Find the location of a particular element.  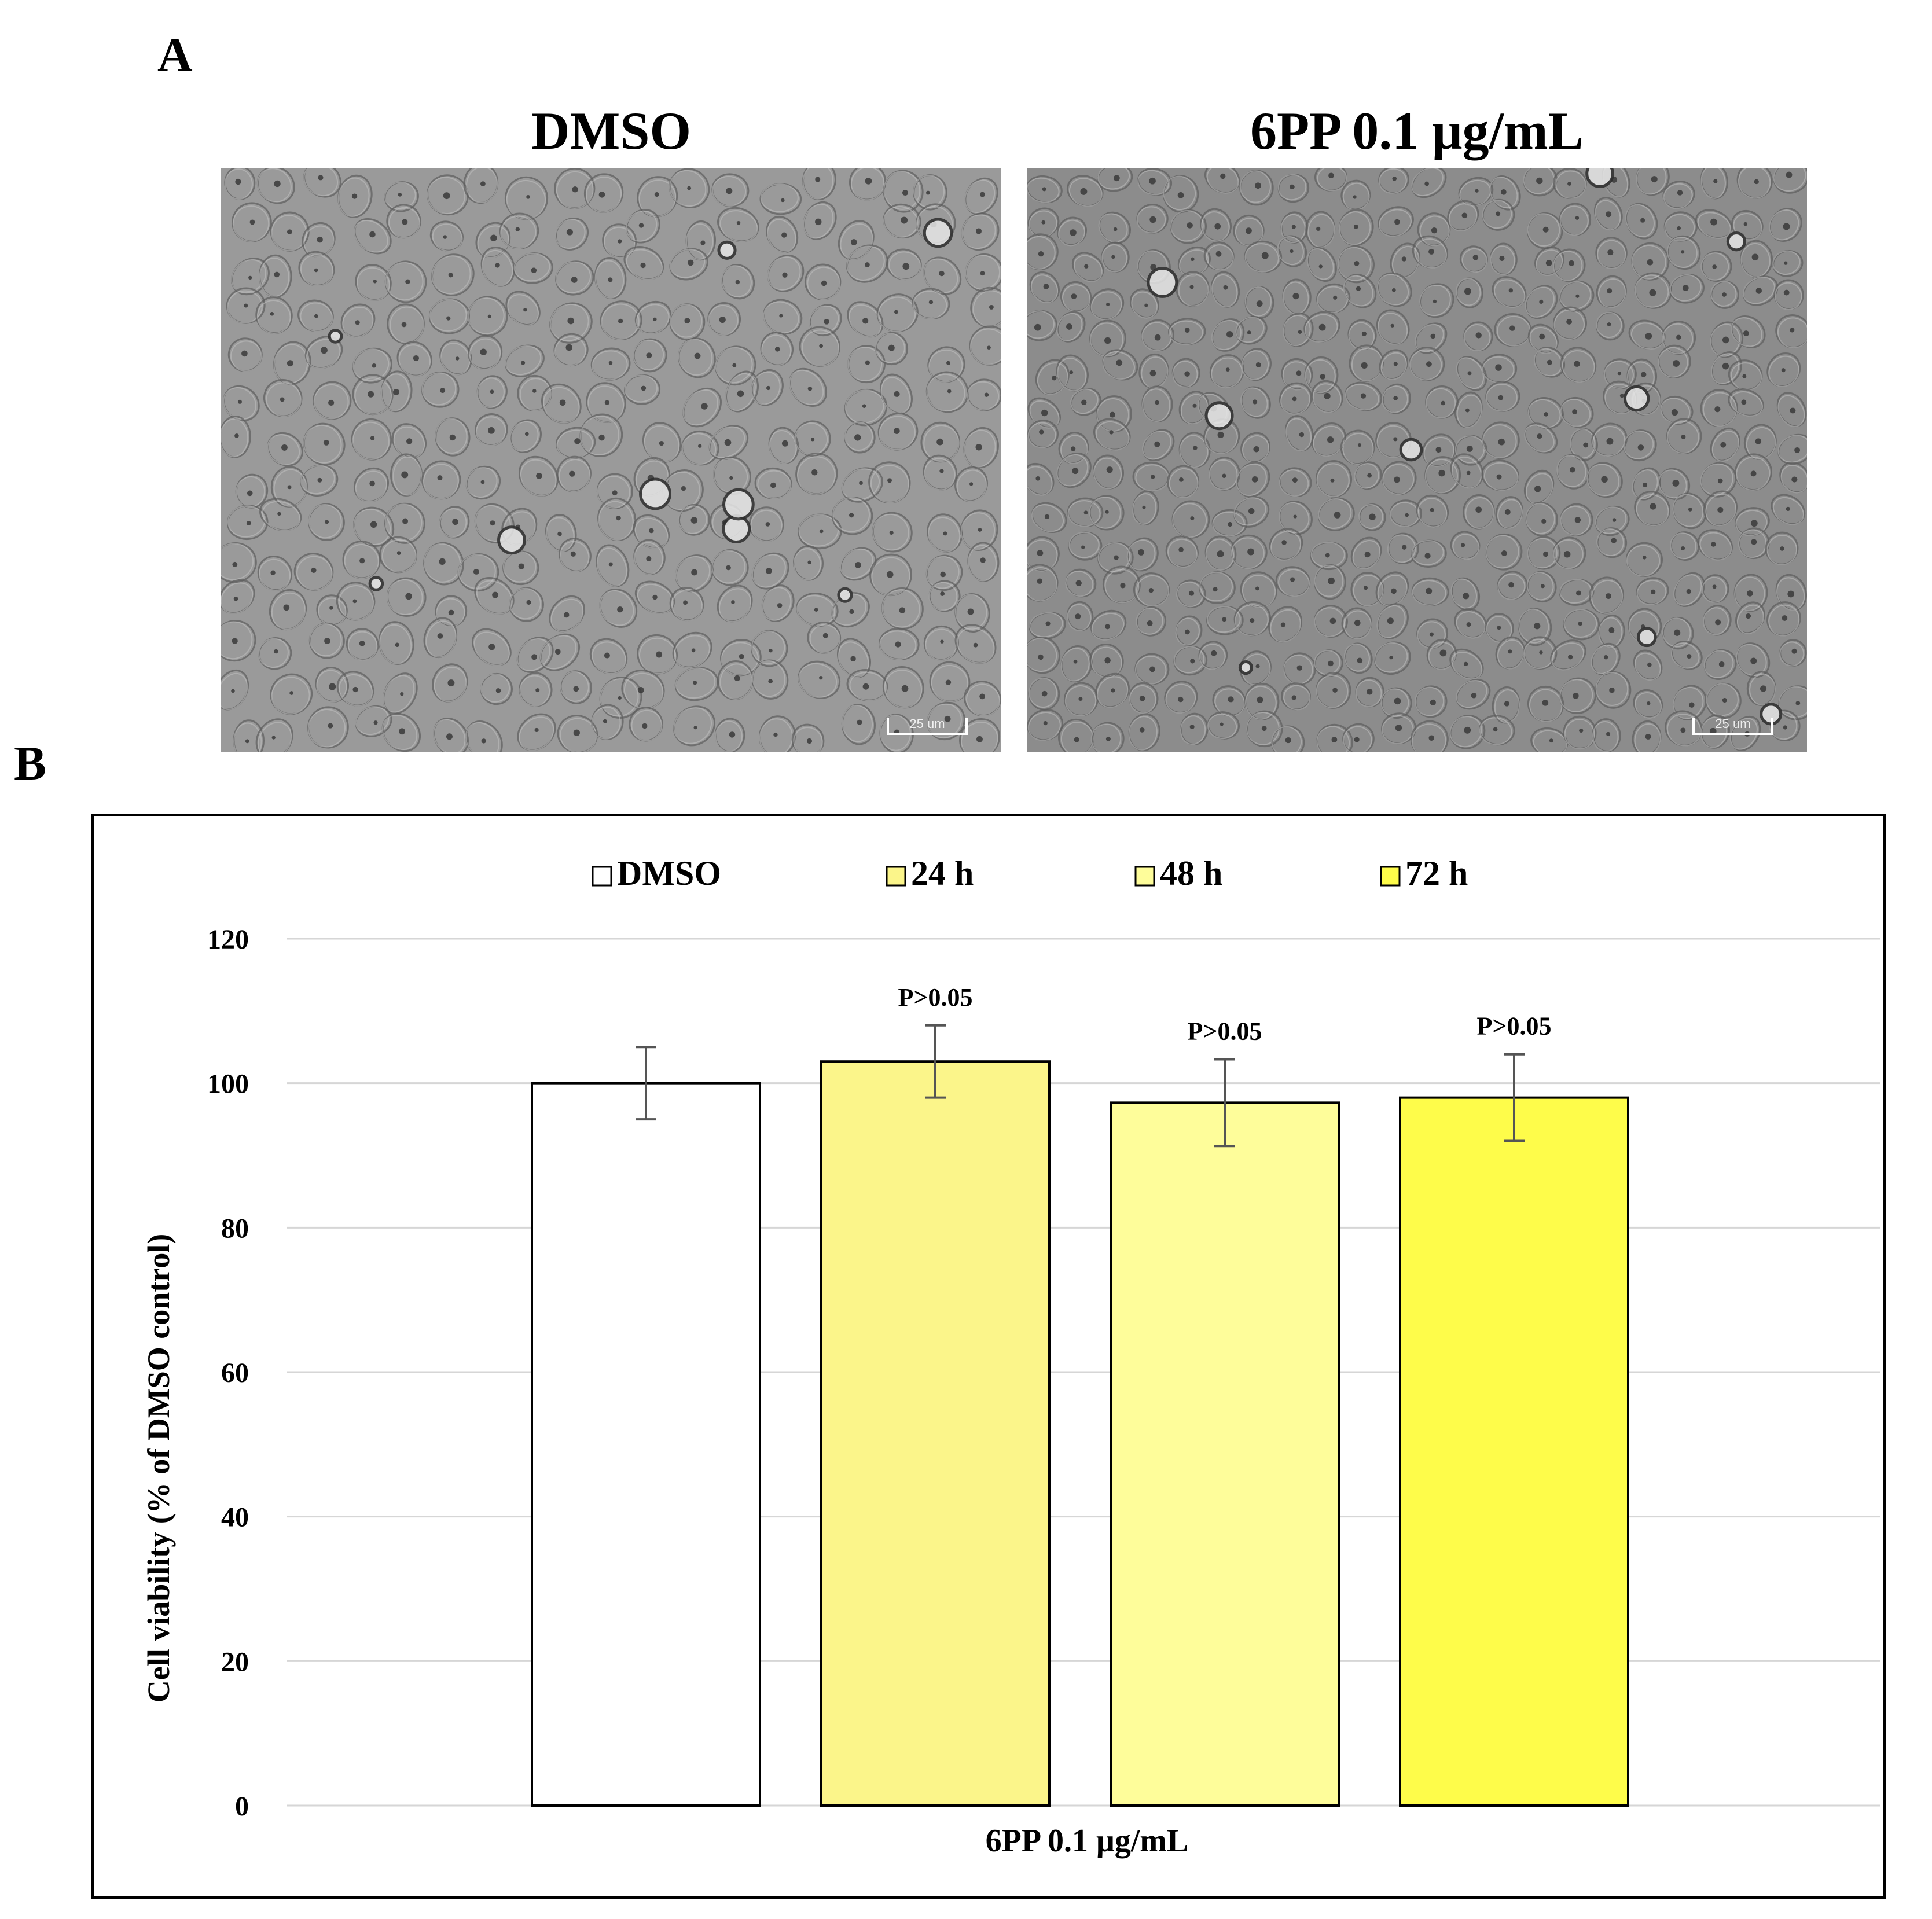

micrograph-6pp: 25 um is located at coordinates (1417, 460).